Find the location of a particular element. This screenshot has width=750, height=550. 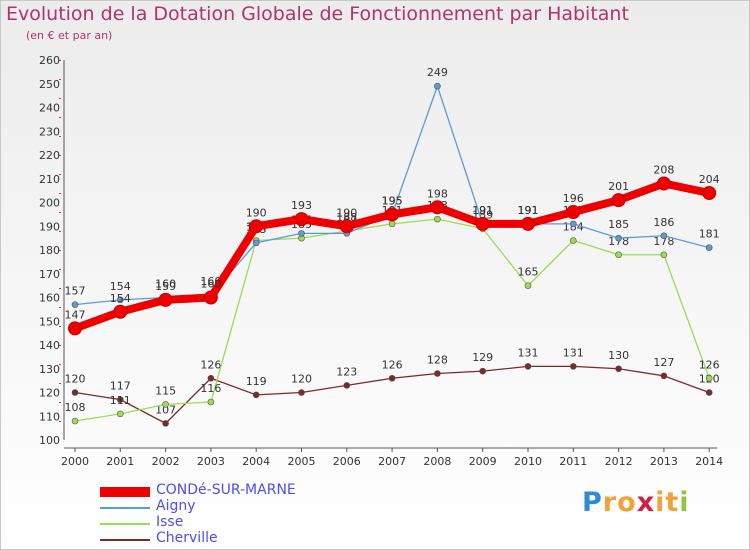

data-label: 193 is located at coordinates (301, 205).